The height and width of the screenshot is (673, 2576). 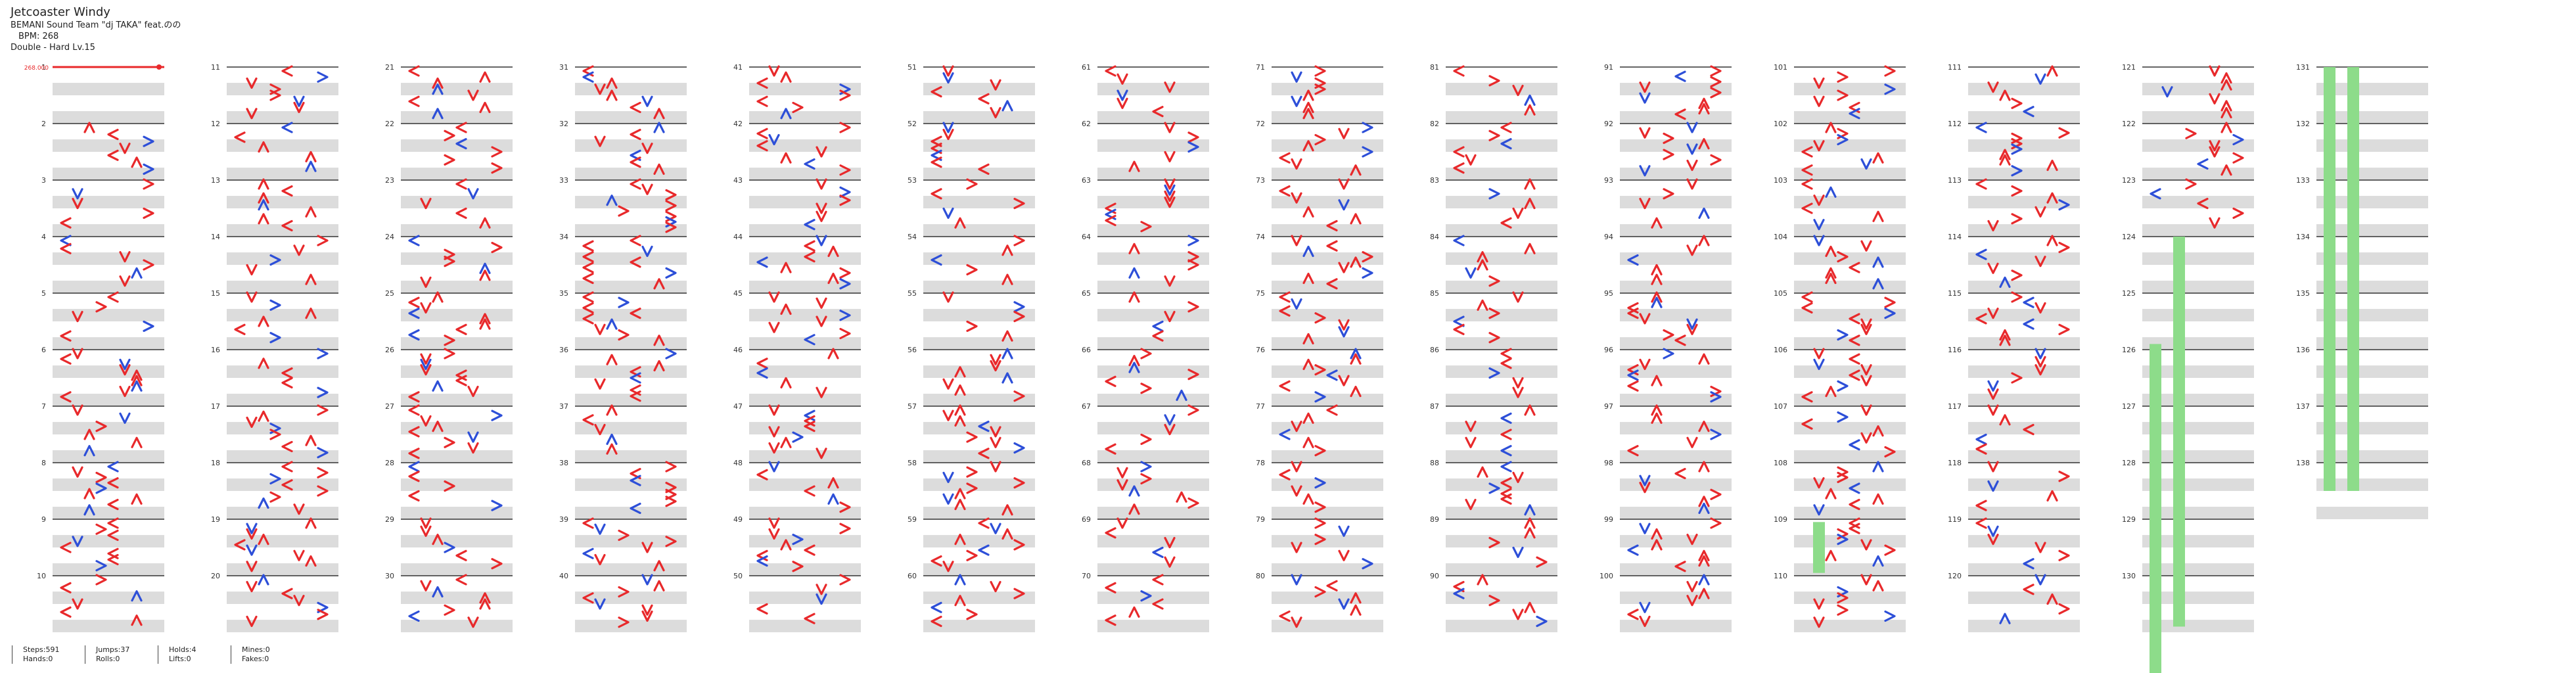 I want to click on stat-holds: Holds:4, so click(x=183, y=649).